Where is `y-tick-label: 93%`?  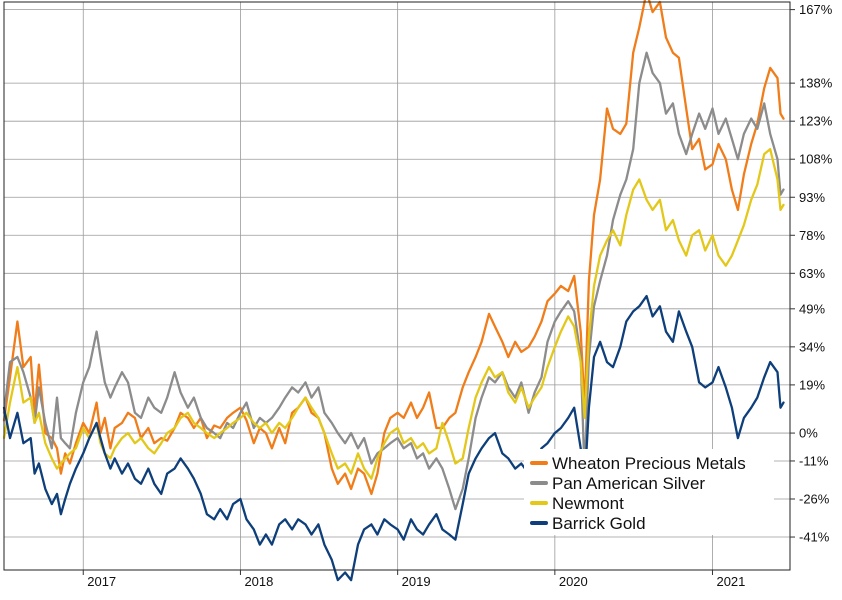 y-tick-label: 93% is located at coordinates (812, 197).